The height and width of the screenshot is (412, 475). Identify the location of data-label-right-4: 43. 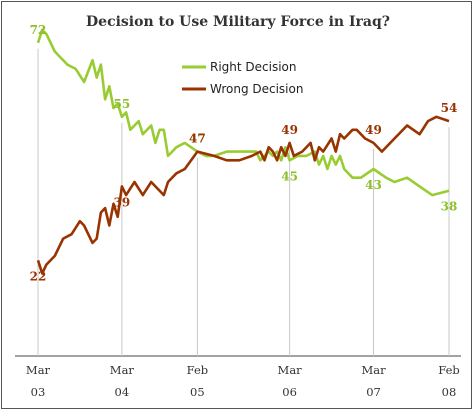
(373, 185).